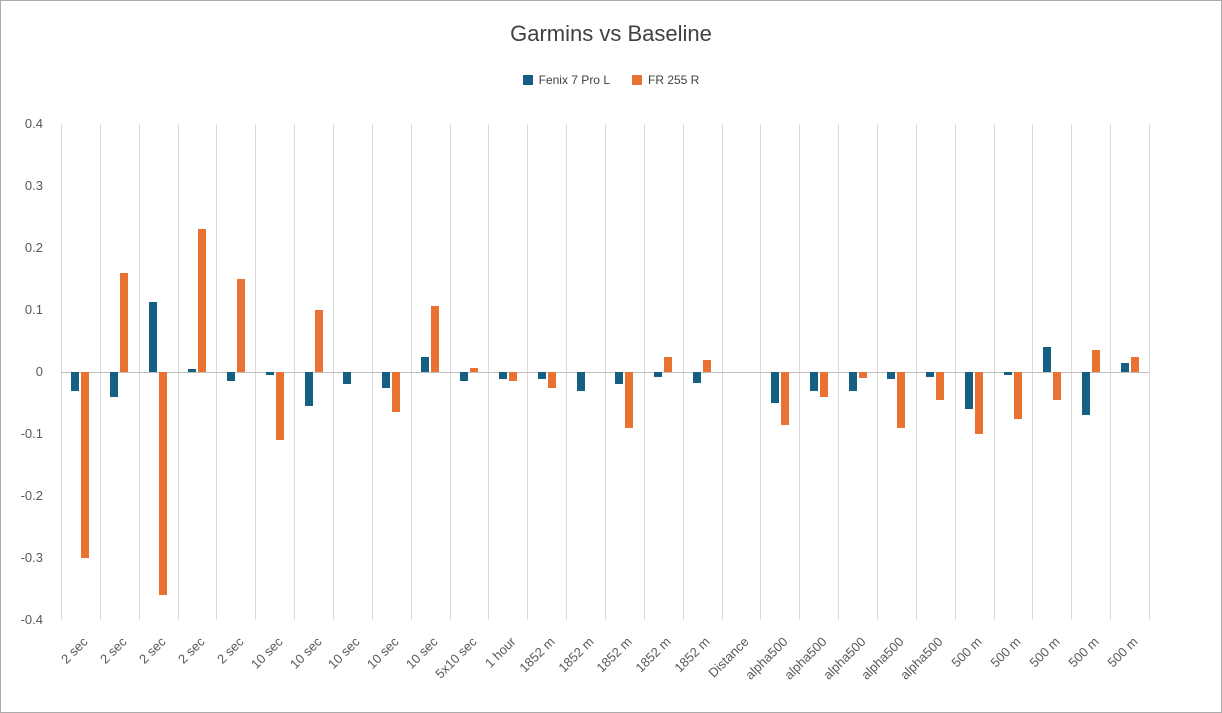 The width and height of the screenshot is (1222, 713). I want to click on y-tick-label: 0.1, so click(33, 309).